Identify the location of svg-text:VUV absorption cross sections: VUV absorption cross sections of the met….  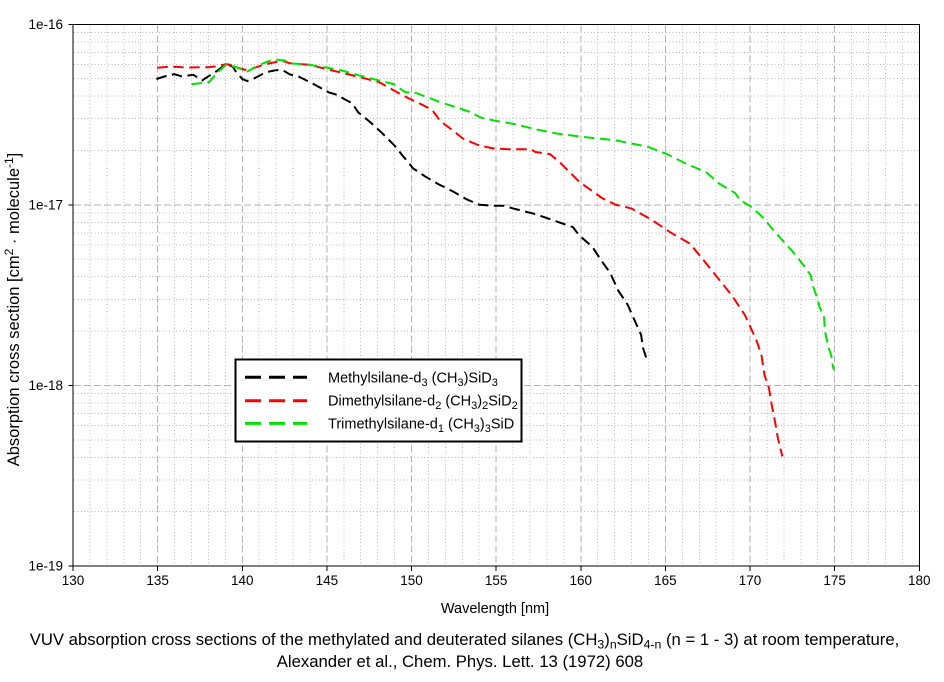
(465, 641).